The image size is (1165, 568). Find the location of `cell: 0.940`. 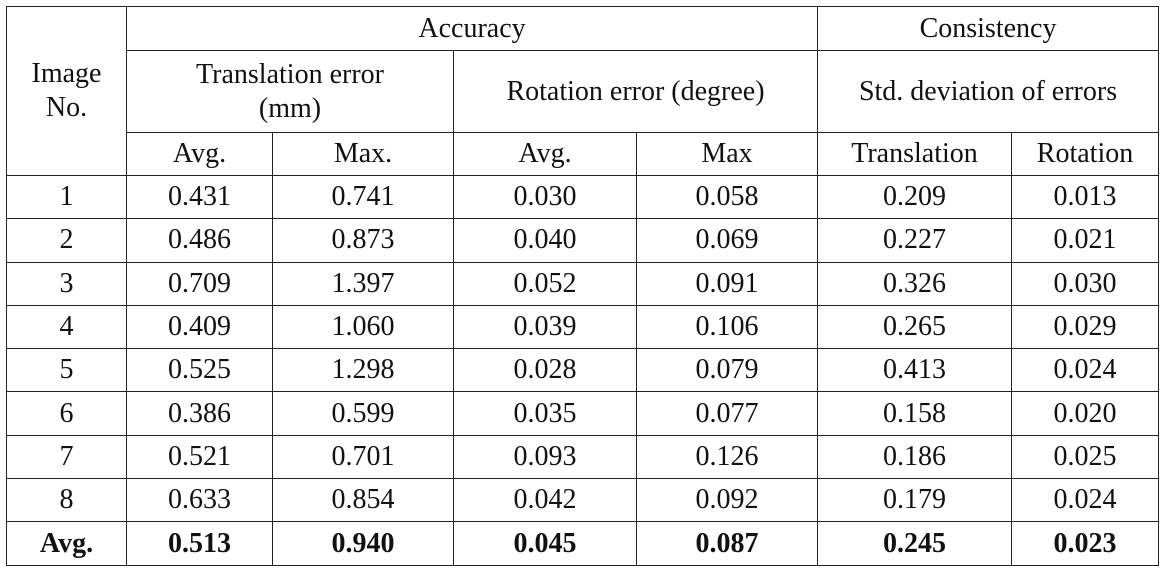

cell: 0.940 is located at coordinates (363, 543).